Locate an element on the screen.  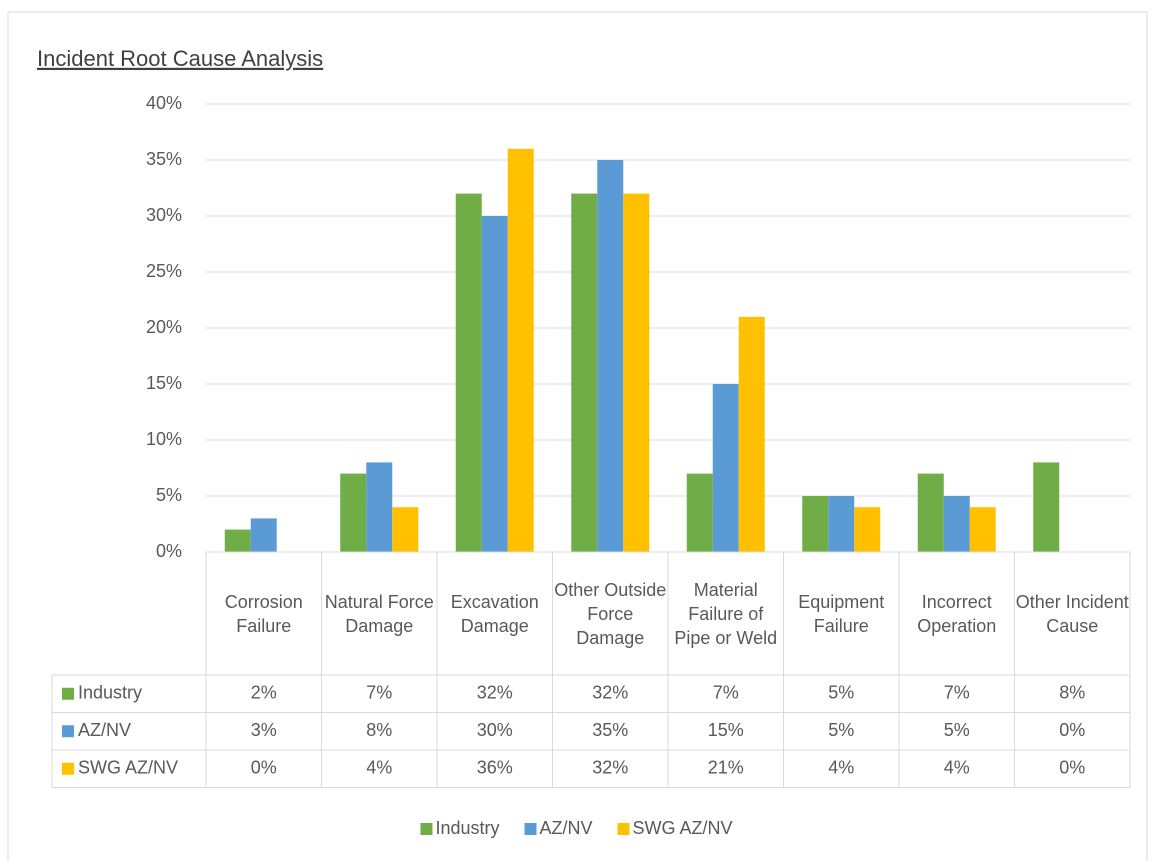
y-tick-label: 5% is located at coordinates (169, 495).